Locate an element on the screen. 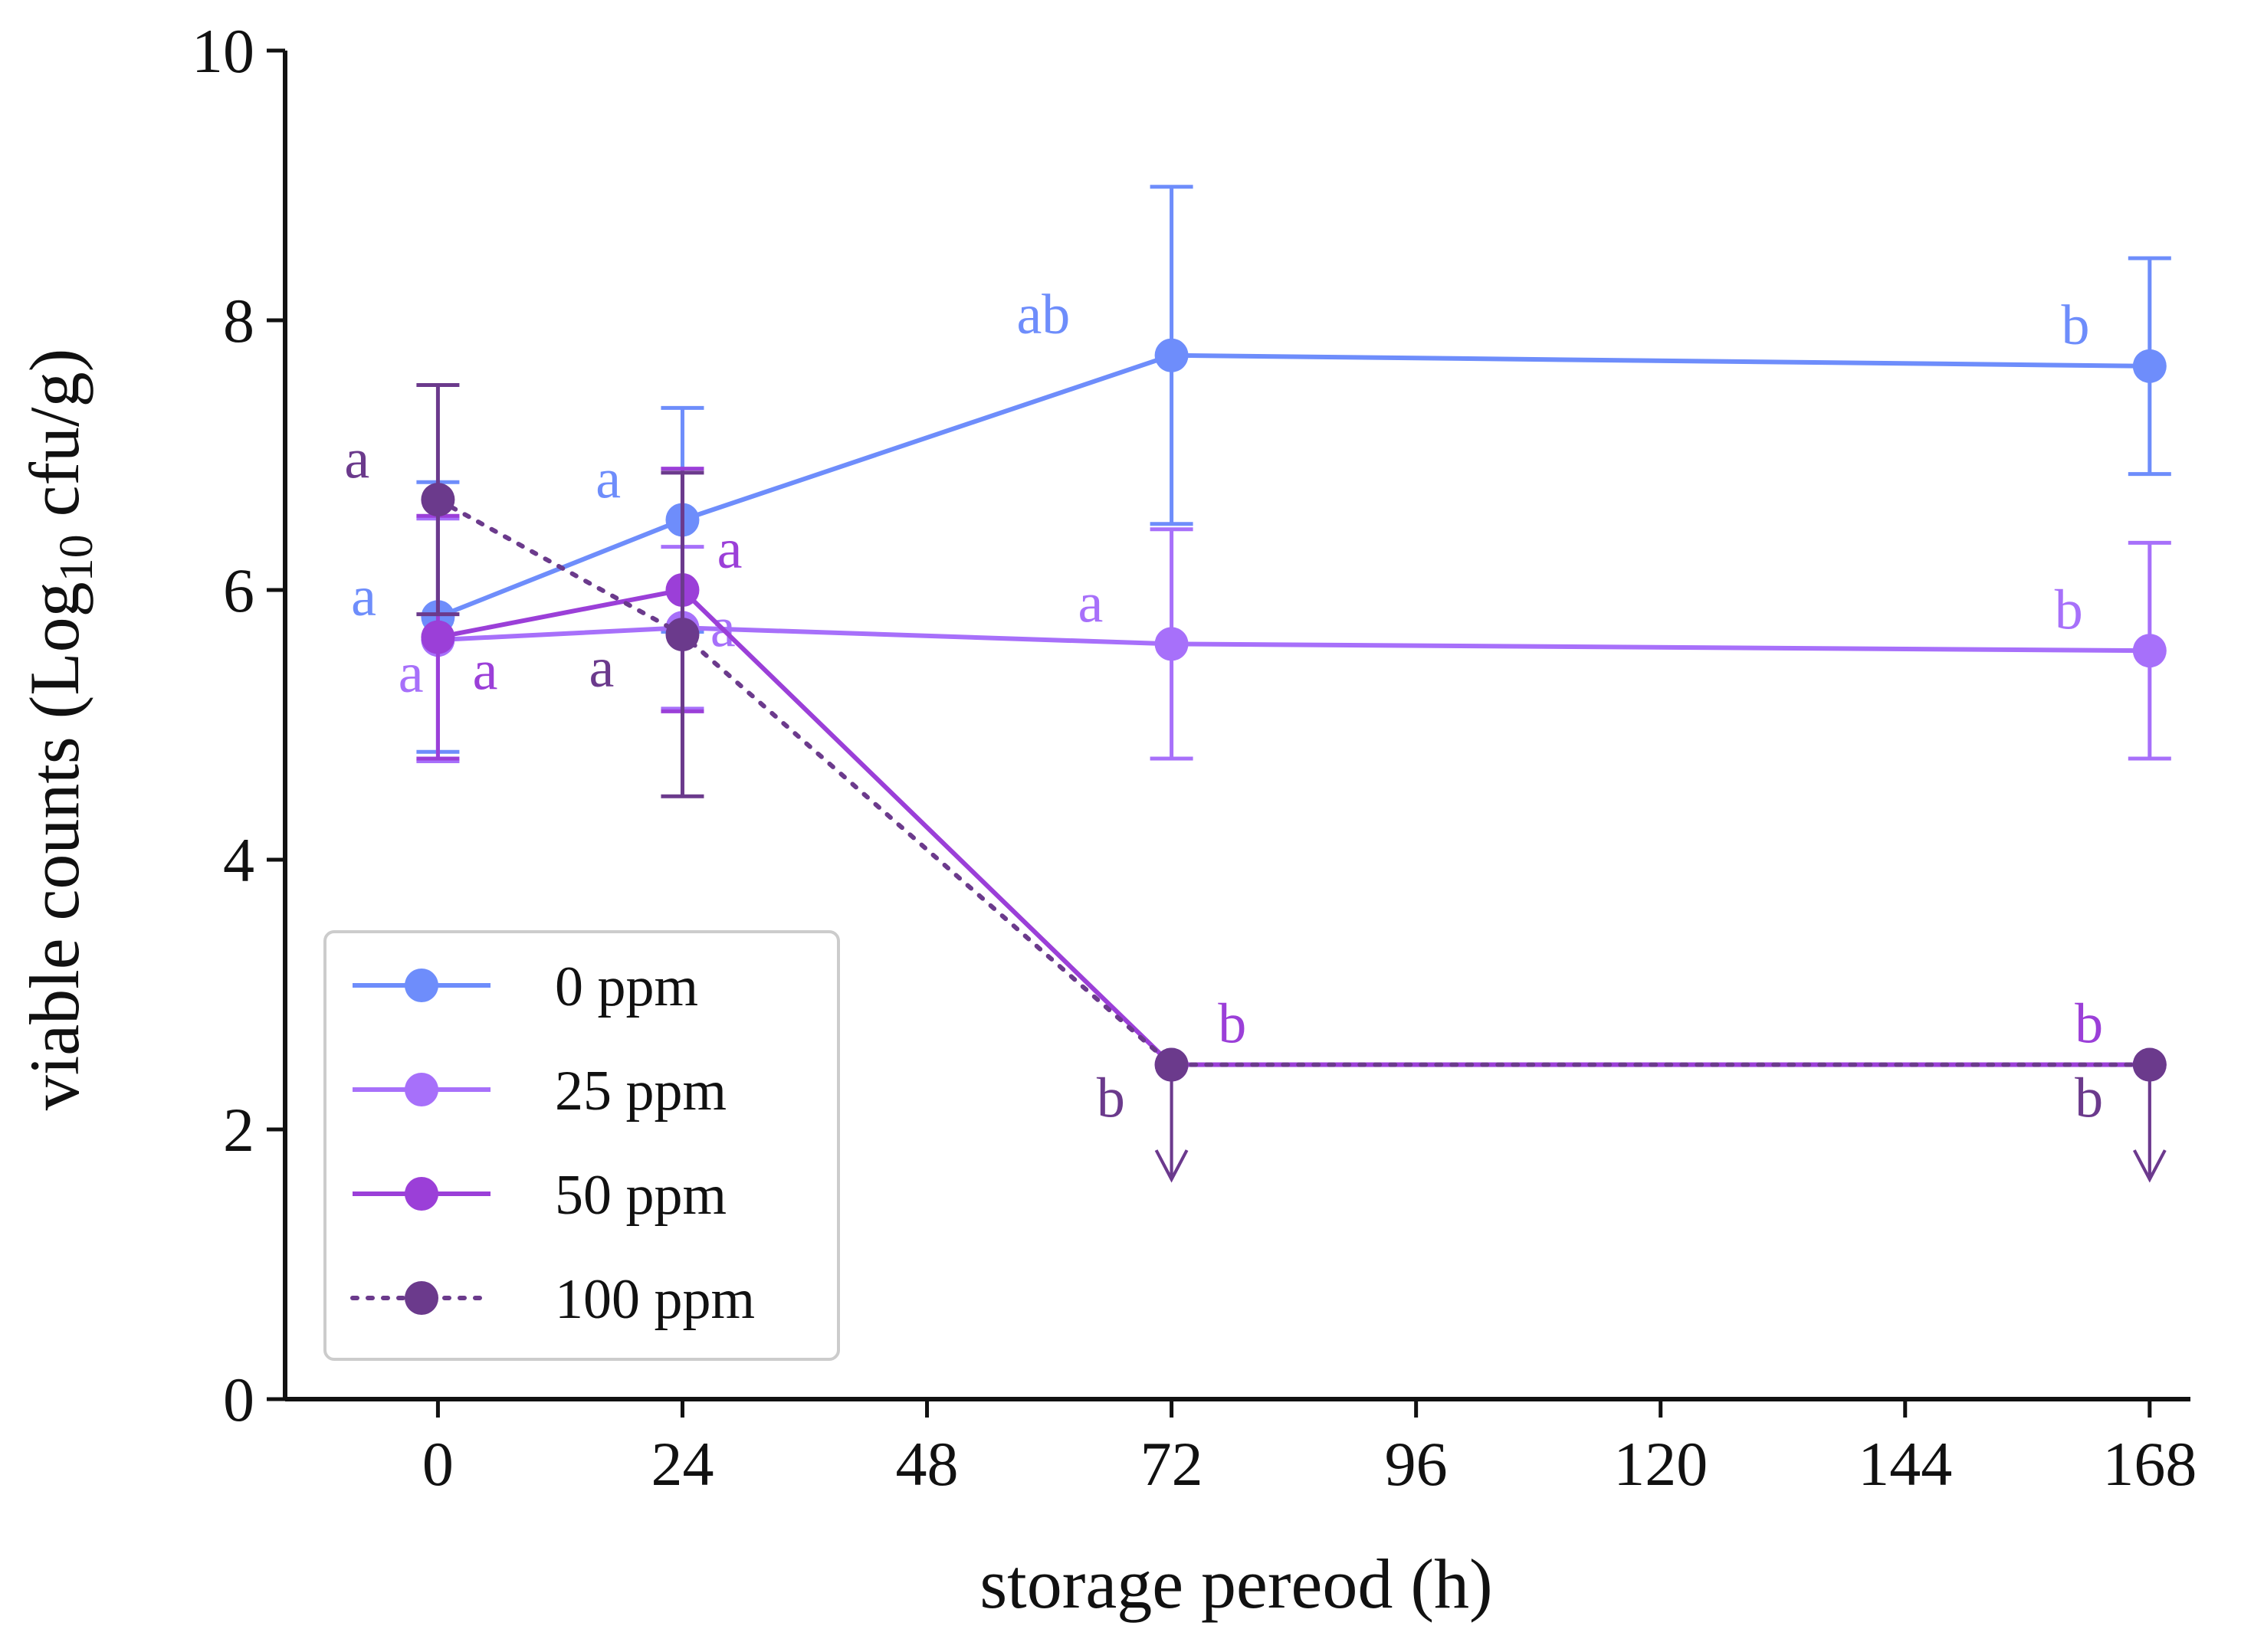 The height and width of the screenshot is (1652, 2241). x-tick-label: 168 is located at coordinates (2149, 1464).